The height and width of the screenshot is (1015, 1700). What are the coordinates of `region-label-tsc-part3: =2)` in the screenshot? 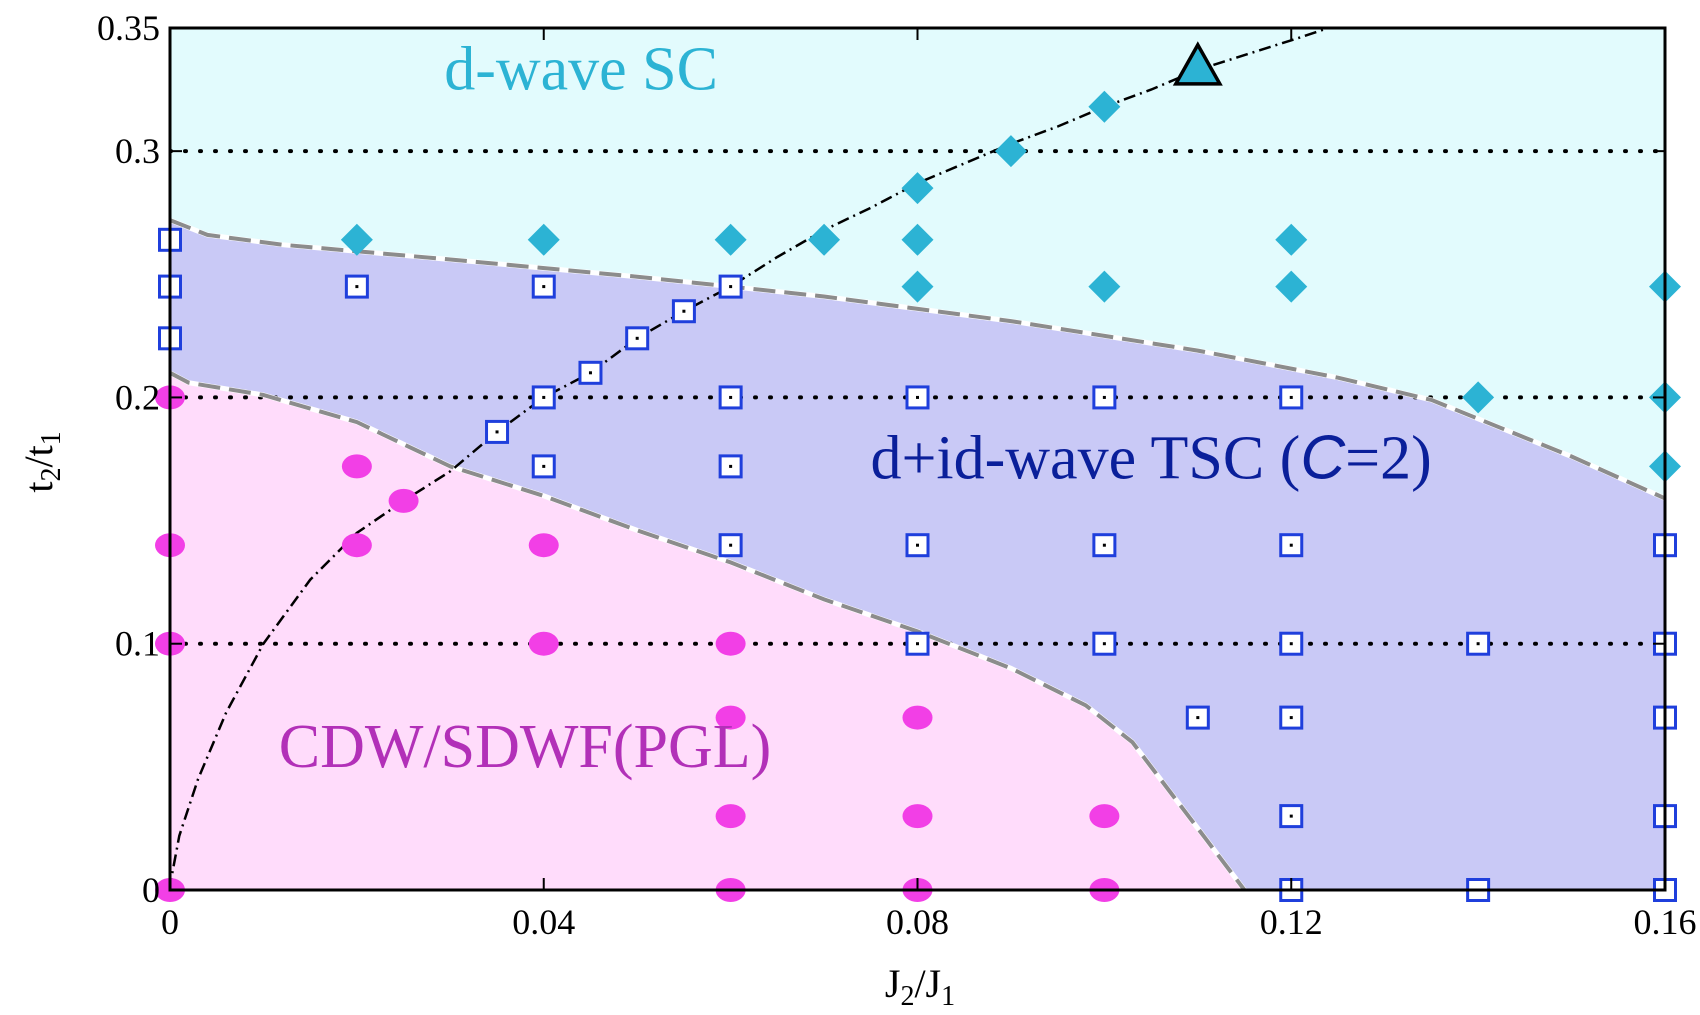 It's located at (1388, 459).